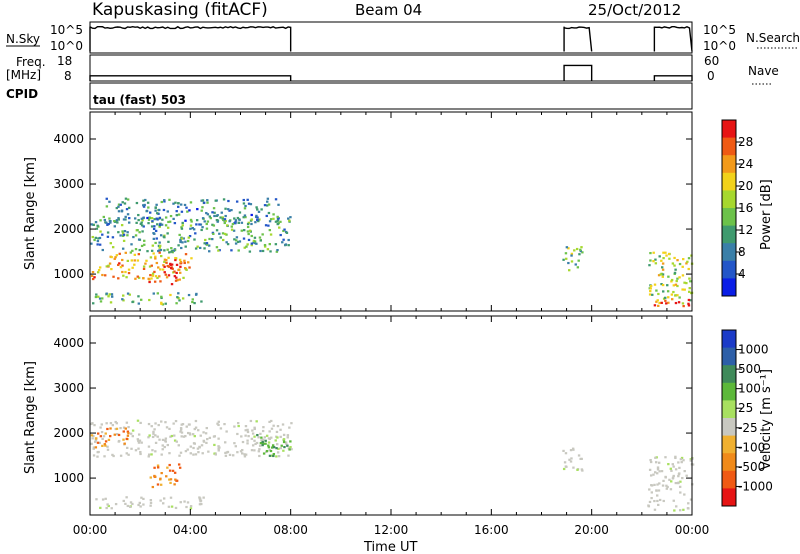 The height and width of the screenshot is (554, 800). Describe the element at coordinates (391, 68) in the screenshot. I see `freq-panel-frame` at that location.